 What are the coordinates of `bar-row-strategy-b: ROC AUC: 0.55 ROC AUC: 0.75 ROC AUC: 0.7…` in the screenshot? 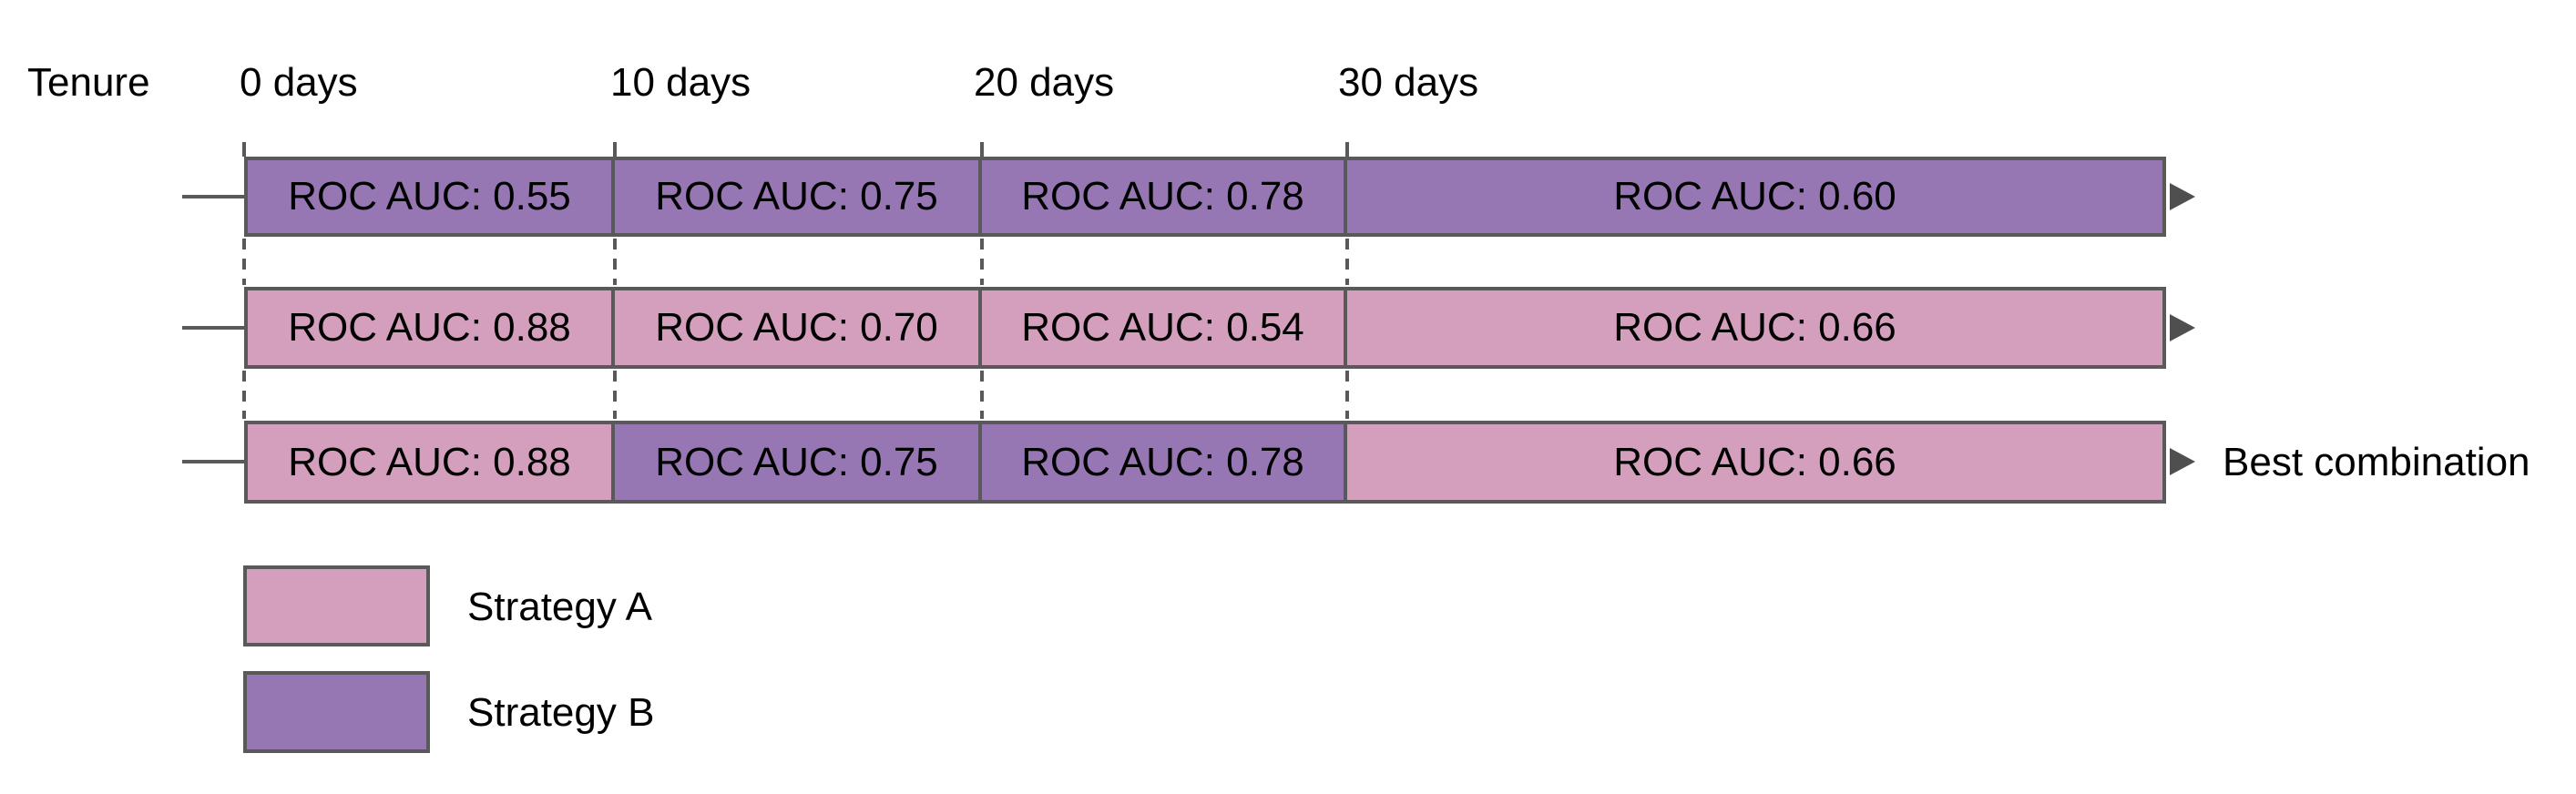 It's located at (1205, 197).